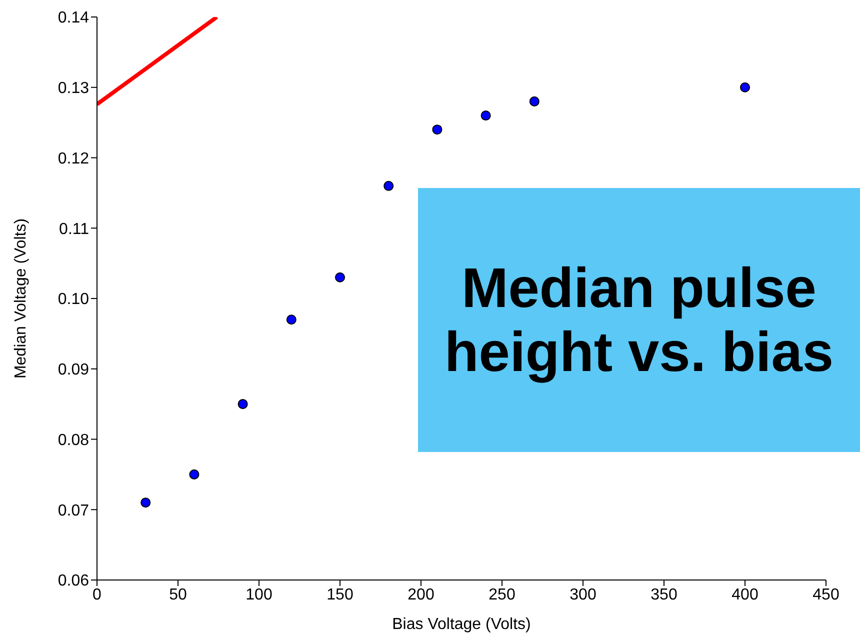  What do you see at coordinates (745, 595) in the screenshot?
I see `x-tick-label: 400` at bounding box center [745, 595].